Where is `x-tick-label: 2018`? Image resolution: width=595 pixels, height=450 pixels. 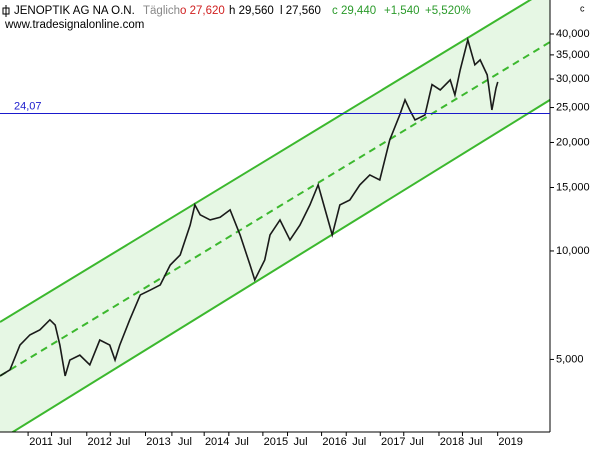
x-tick-label: 2018 is located at coordinates (452, 442).